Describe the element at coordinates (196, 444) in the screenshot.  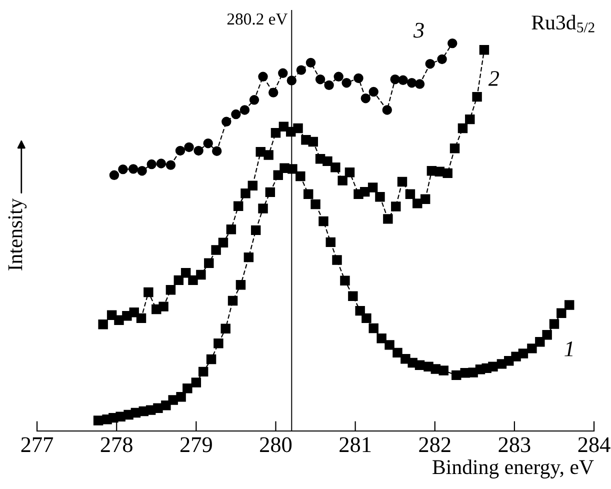
I see `x-tick-label: 279` at that location.